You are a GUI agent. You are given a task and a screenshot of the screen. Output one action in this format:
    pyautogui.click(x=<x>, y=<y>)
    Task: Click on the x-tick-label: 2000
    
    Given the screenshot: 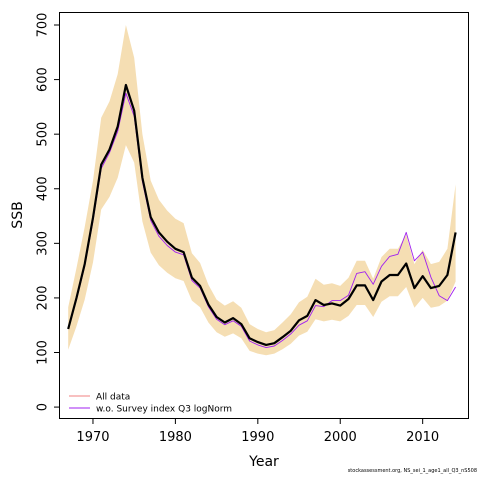 What is the action you would take?
    pyautogui.click(x=340, y=437)
    